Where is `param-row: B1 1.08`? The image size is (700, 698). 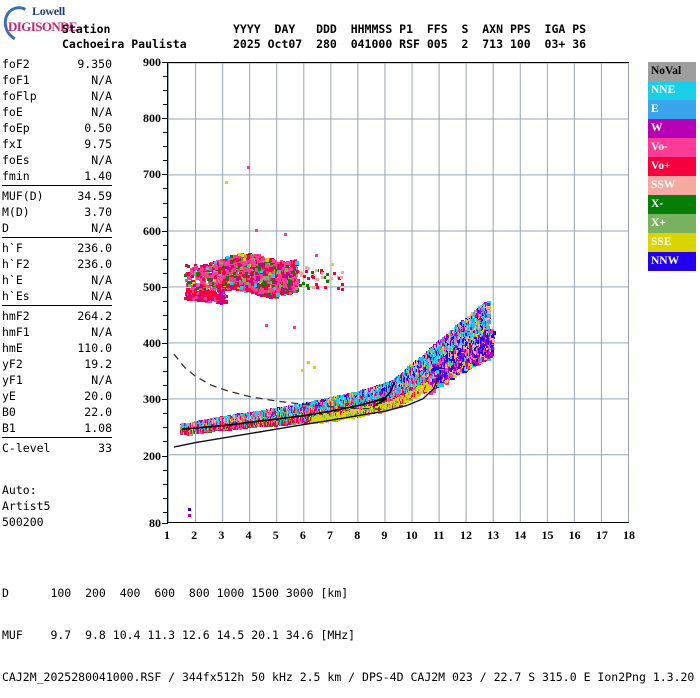 param-row: B1 1.08 is located at coordinates (57, 428).